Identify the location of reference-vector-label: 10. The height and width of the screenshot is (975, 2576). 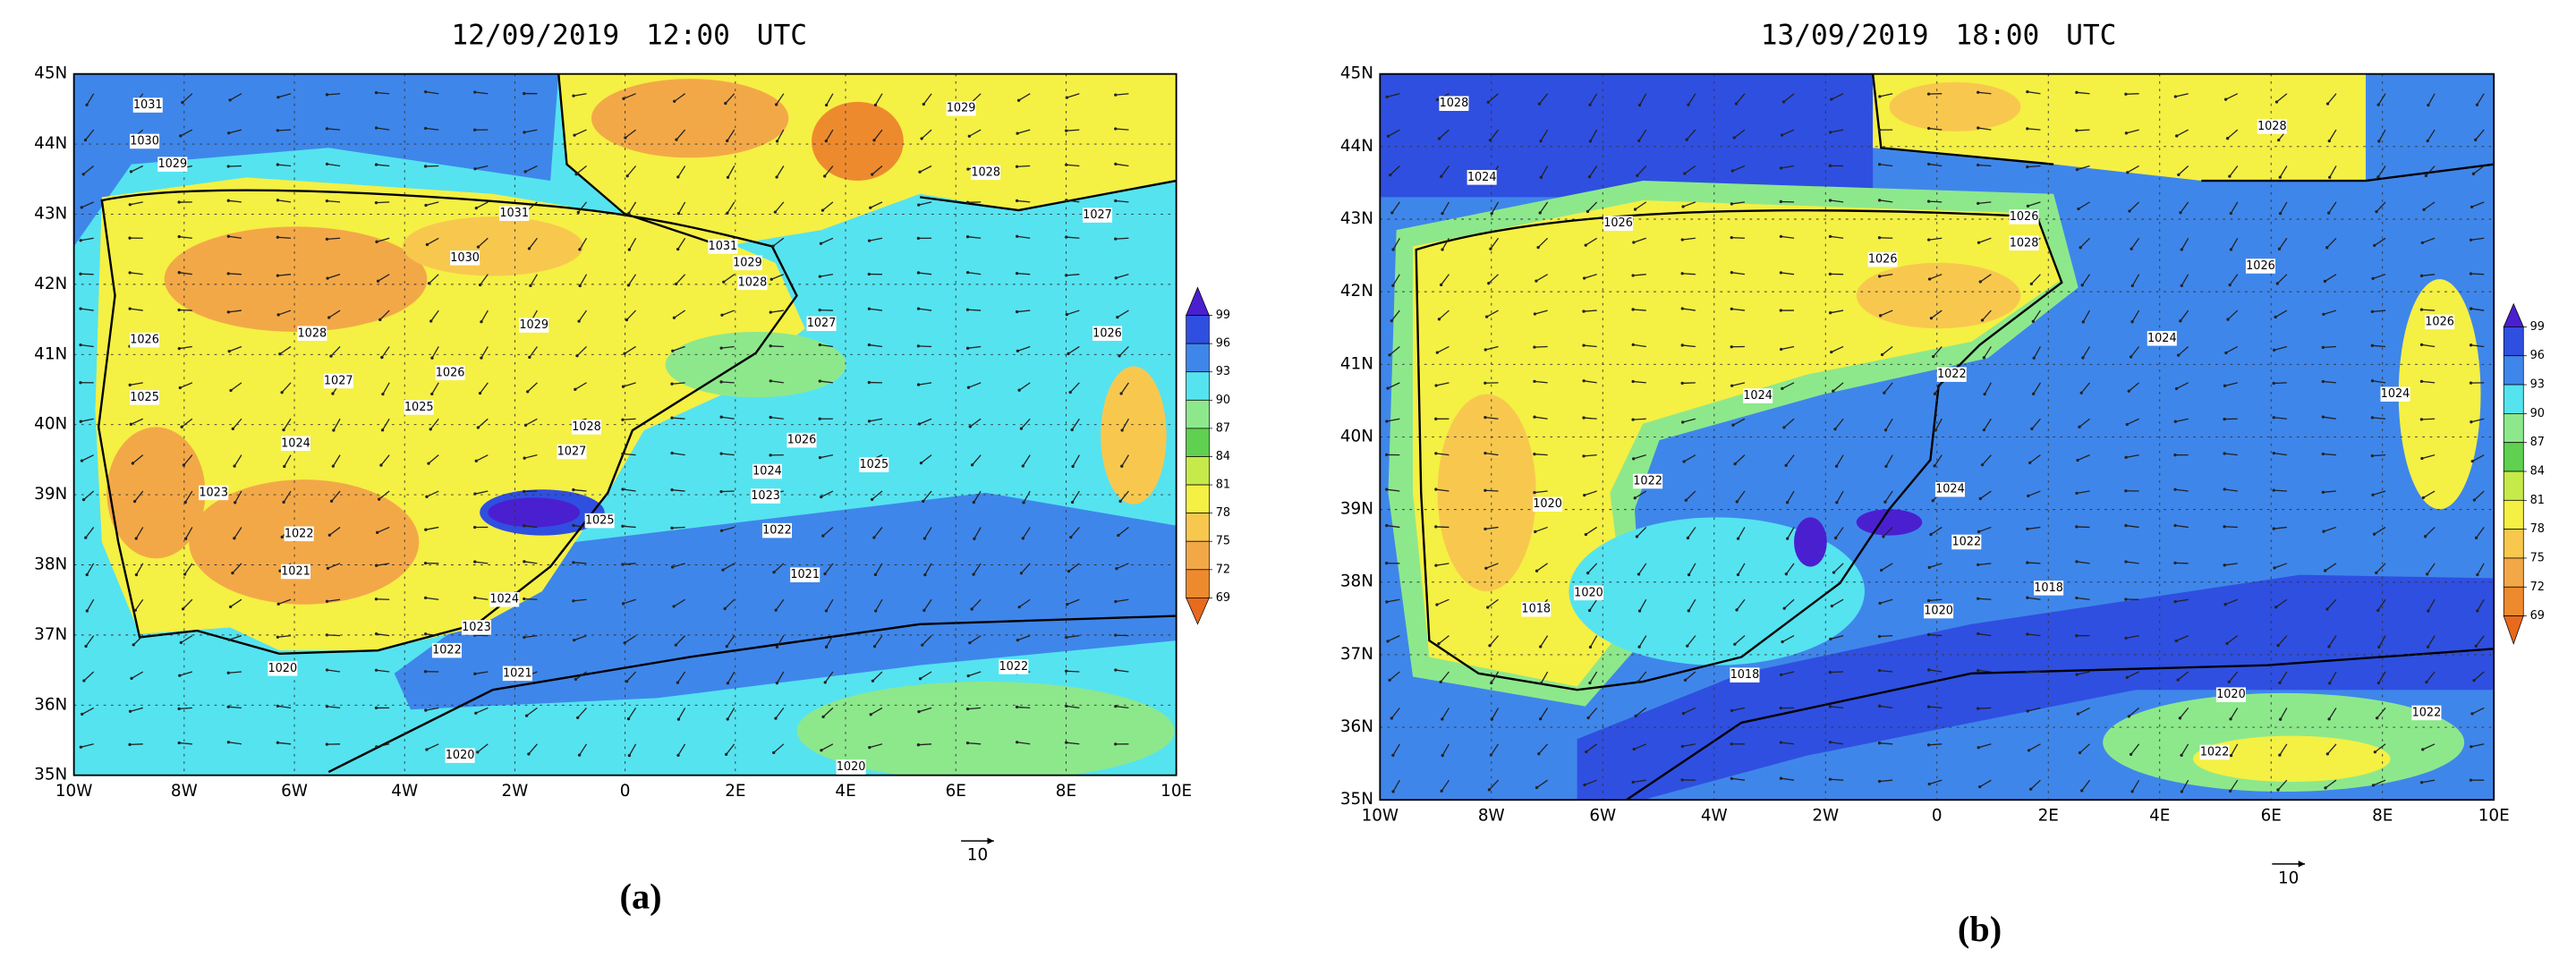
(2288, 878).